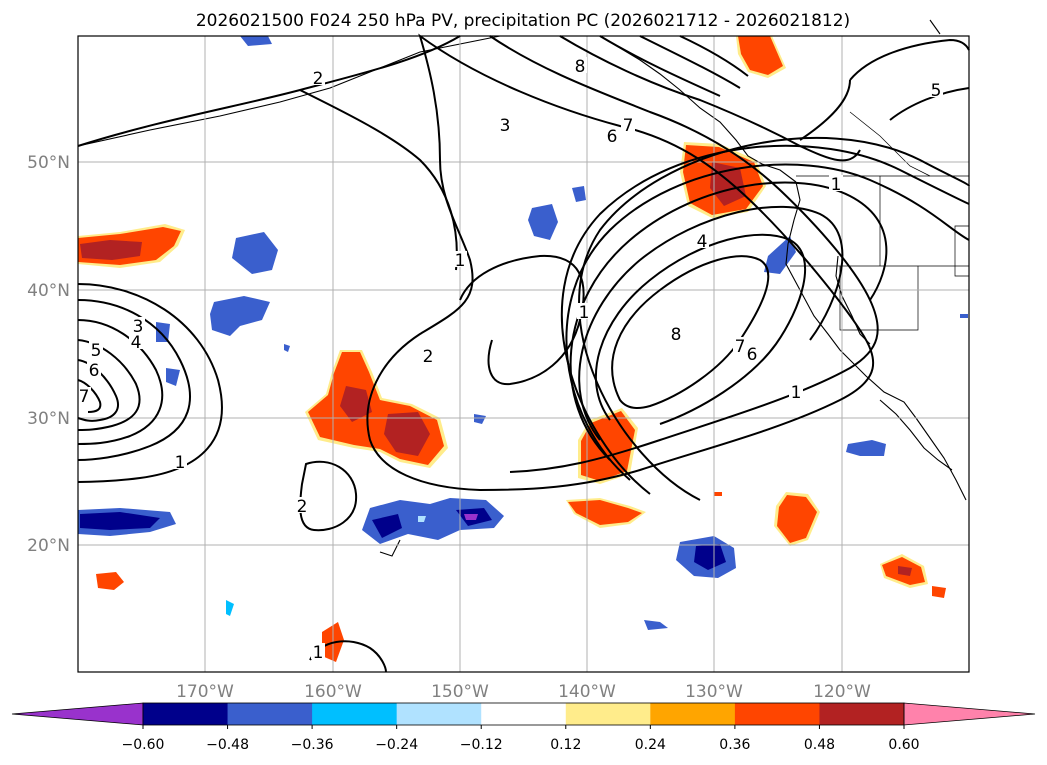 Image resolution: width=1047 pixels, height=765 pixels. Describe the element at coordinates (481, 745) in the screenshot. I see `colorbar-tick-label: −0.12` at that location.